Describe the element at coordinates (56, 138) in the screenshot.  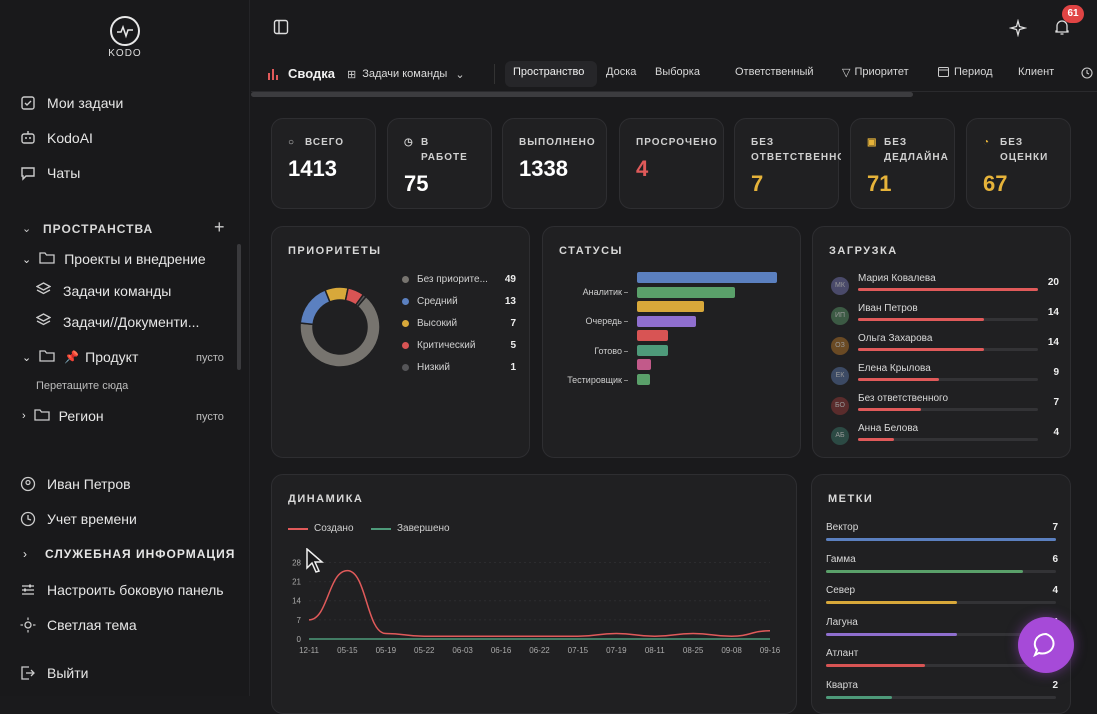
I see `sidebar-item-kodoai: KodoAI` at that location.